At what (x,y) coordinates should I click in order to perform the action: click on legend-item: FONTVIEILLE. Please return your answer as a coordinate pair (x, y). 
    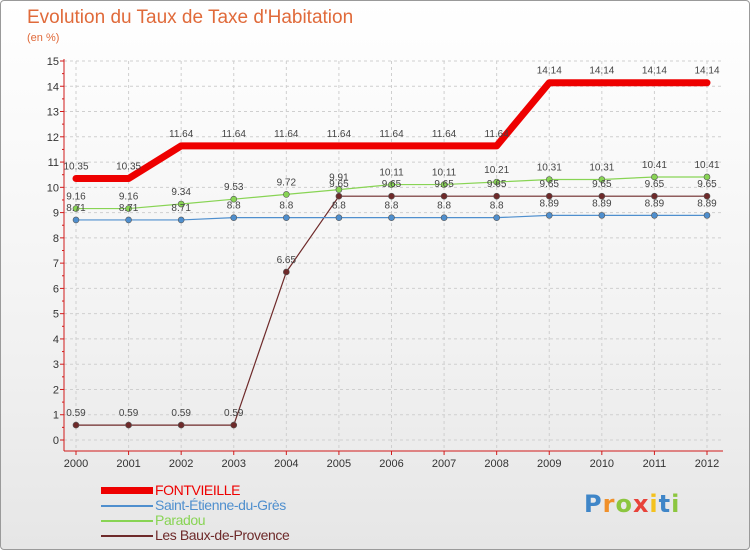
    Looking at the image, I should click on (231, 490).